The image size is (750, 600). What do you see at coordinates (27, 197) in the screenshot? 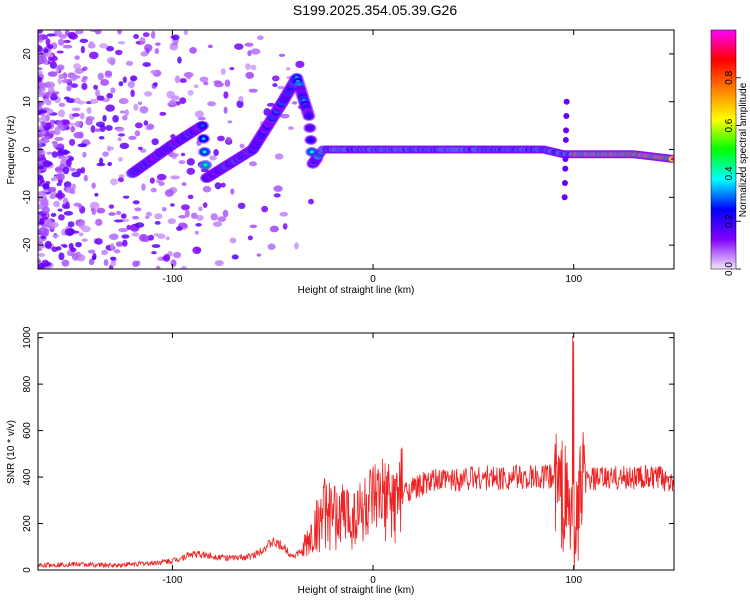
I see `heatmap-y-tick-label: -10` at bounding box center [27, 197].